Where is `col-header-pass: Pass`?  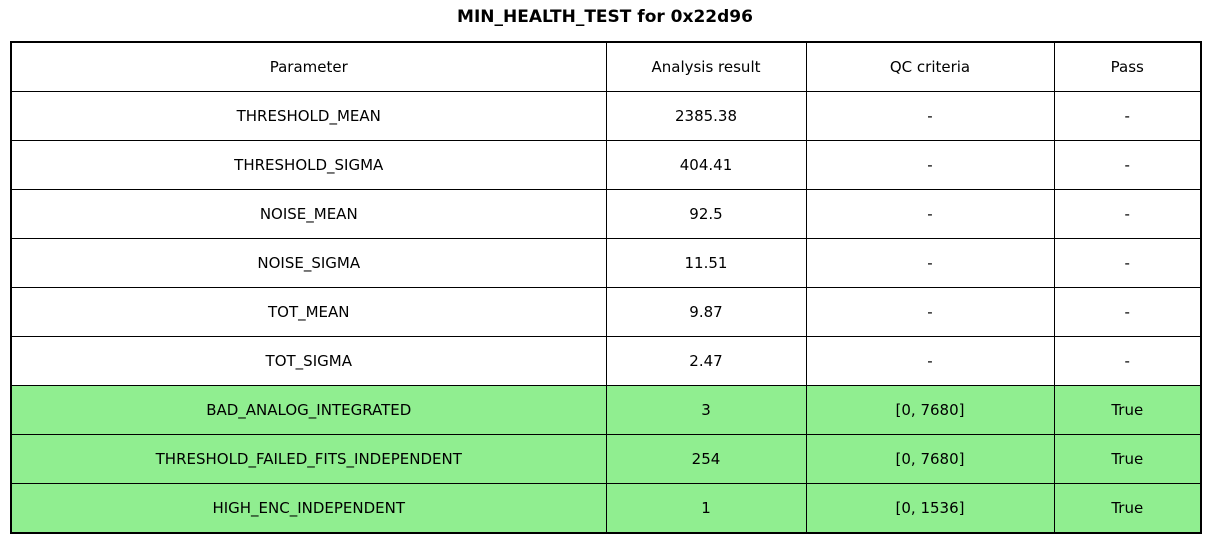 col-header-pass: Pass is located at coordinates (1127, 66).